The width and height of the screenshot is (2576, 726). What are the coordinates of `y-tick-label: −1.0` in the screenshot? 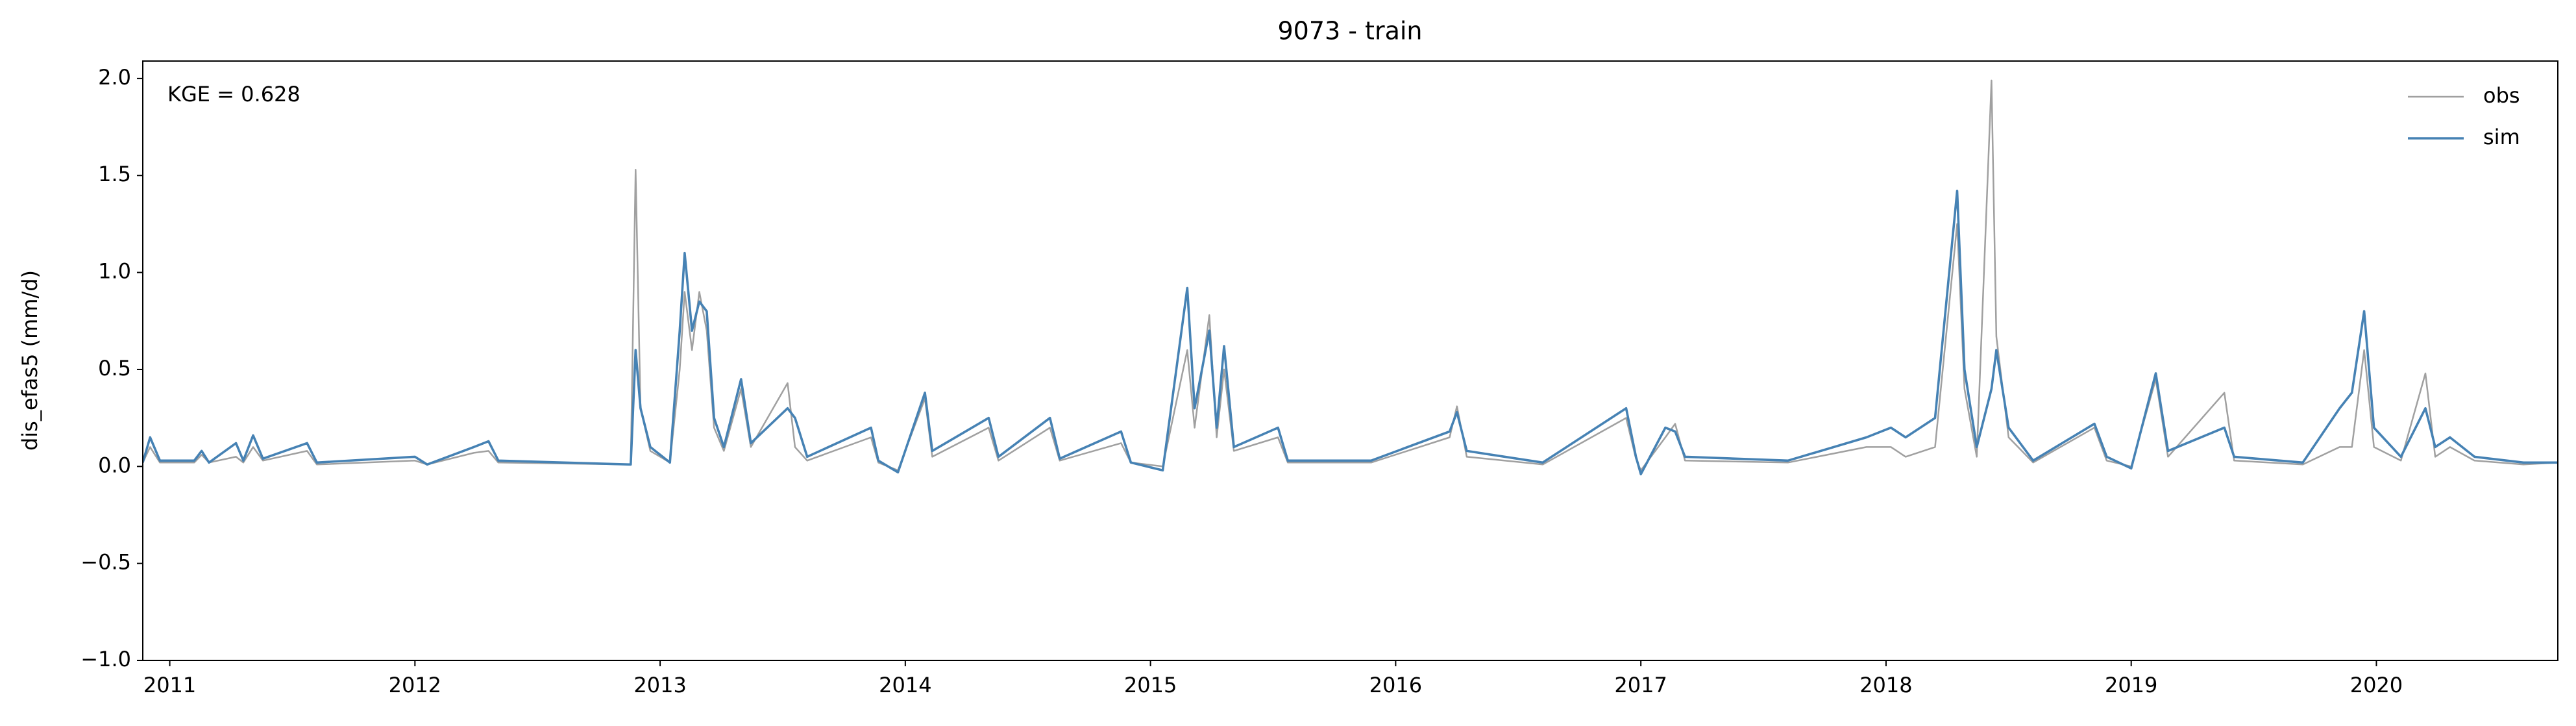 It's located at (105, 659).